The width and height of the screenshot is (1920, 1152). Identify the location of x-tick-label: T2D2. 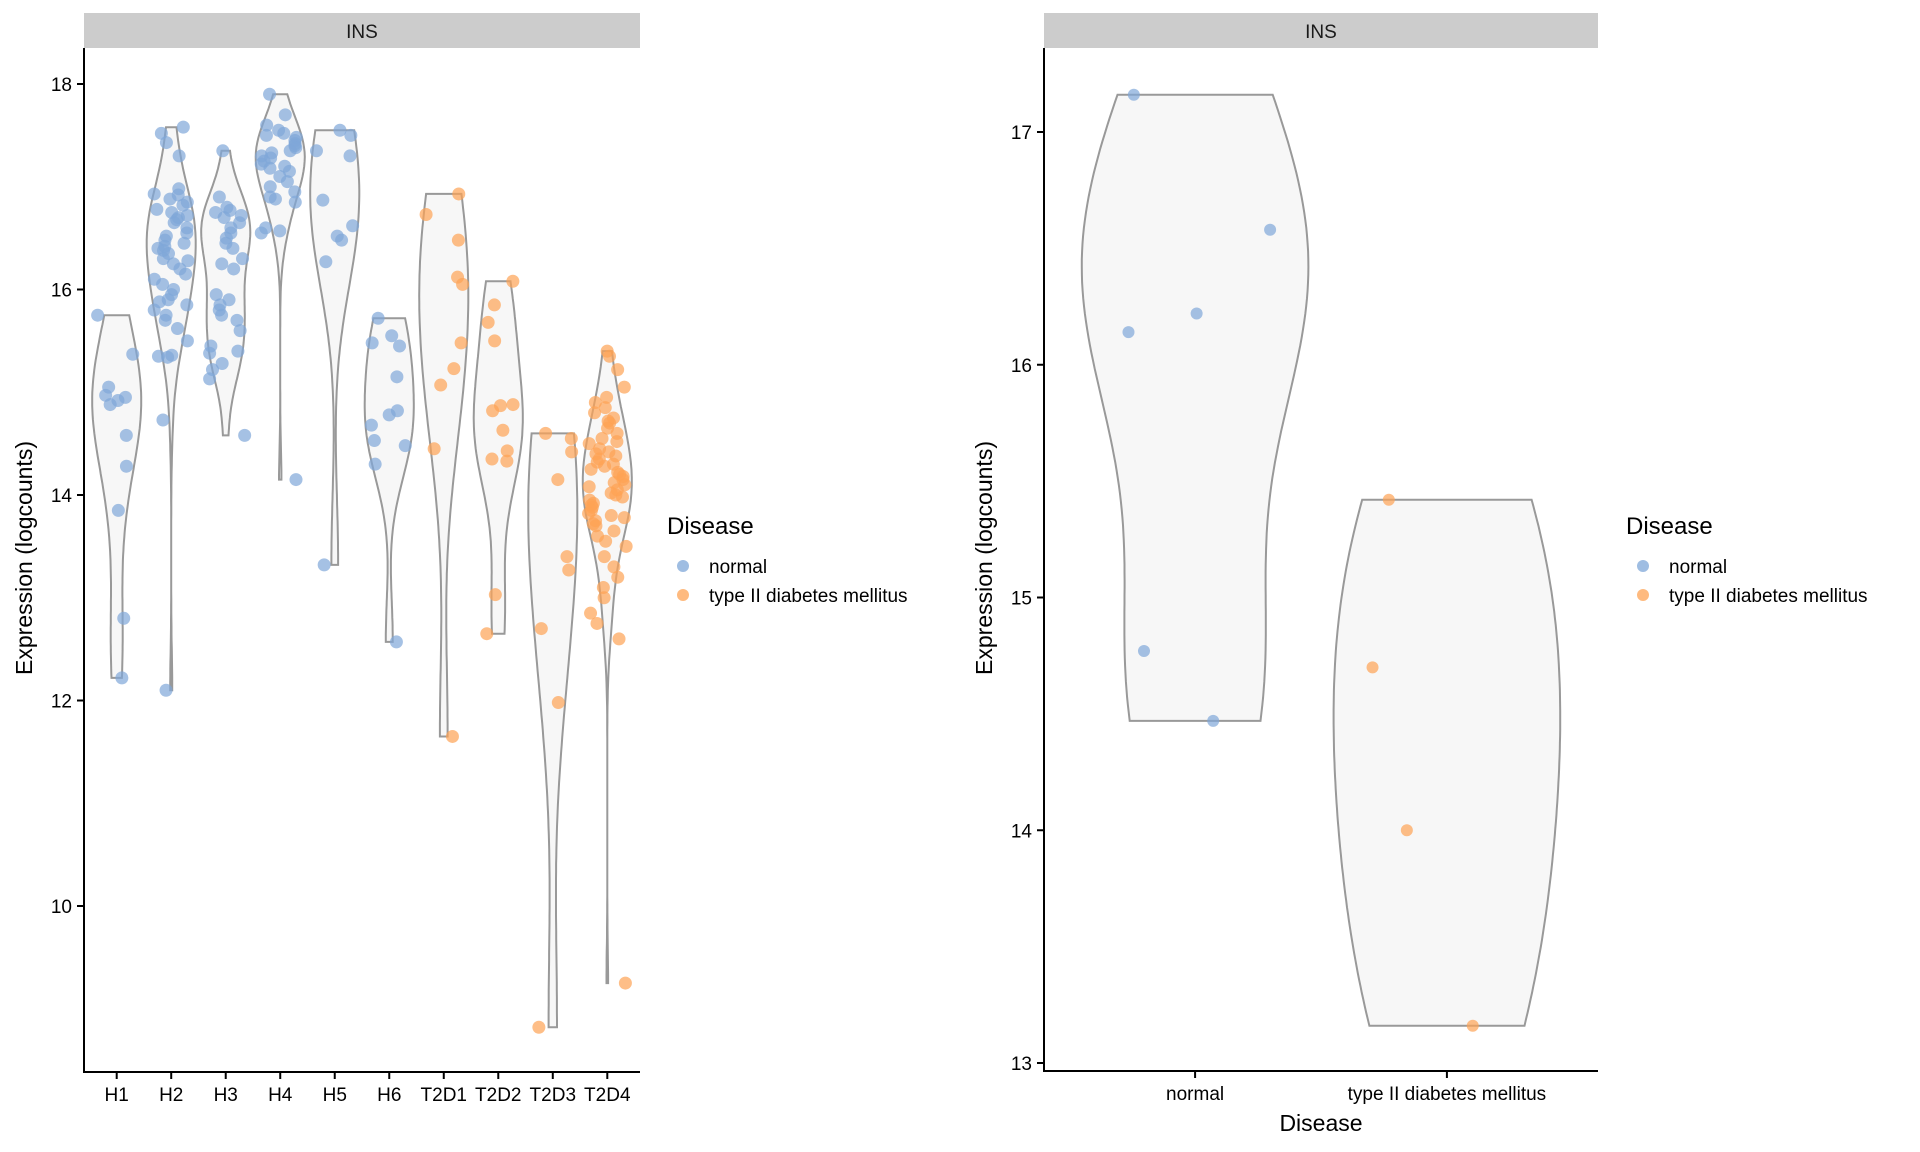
(498, 1095).